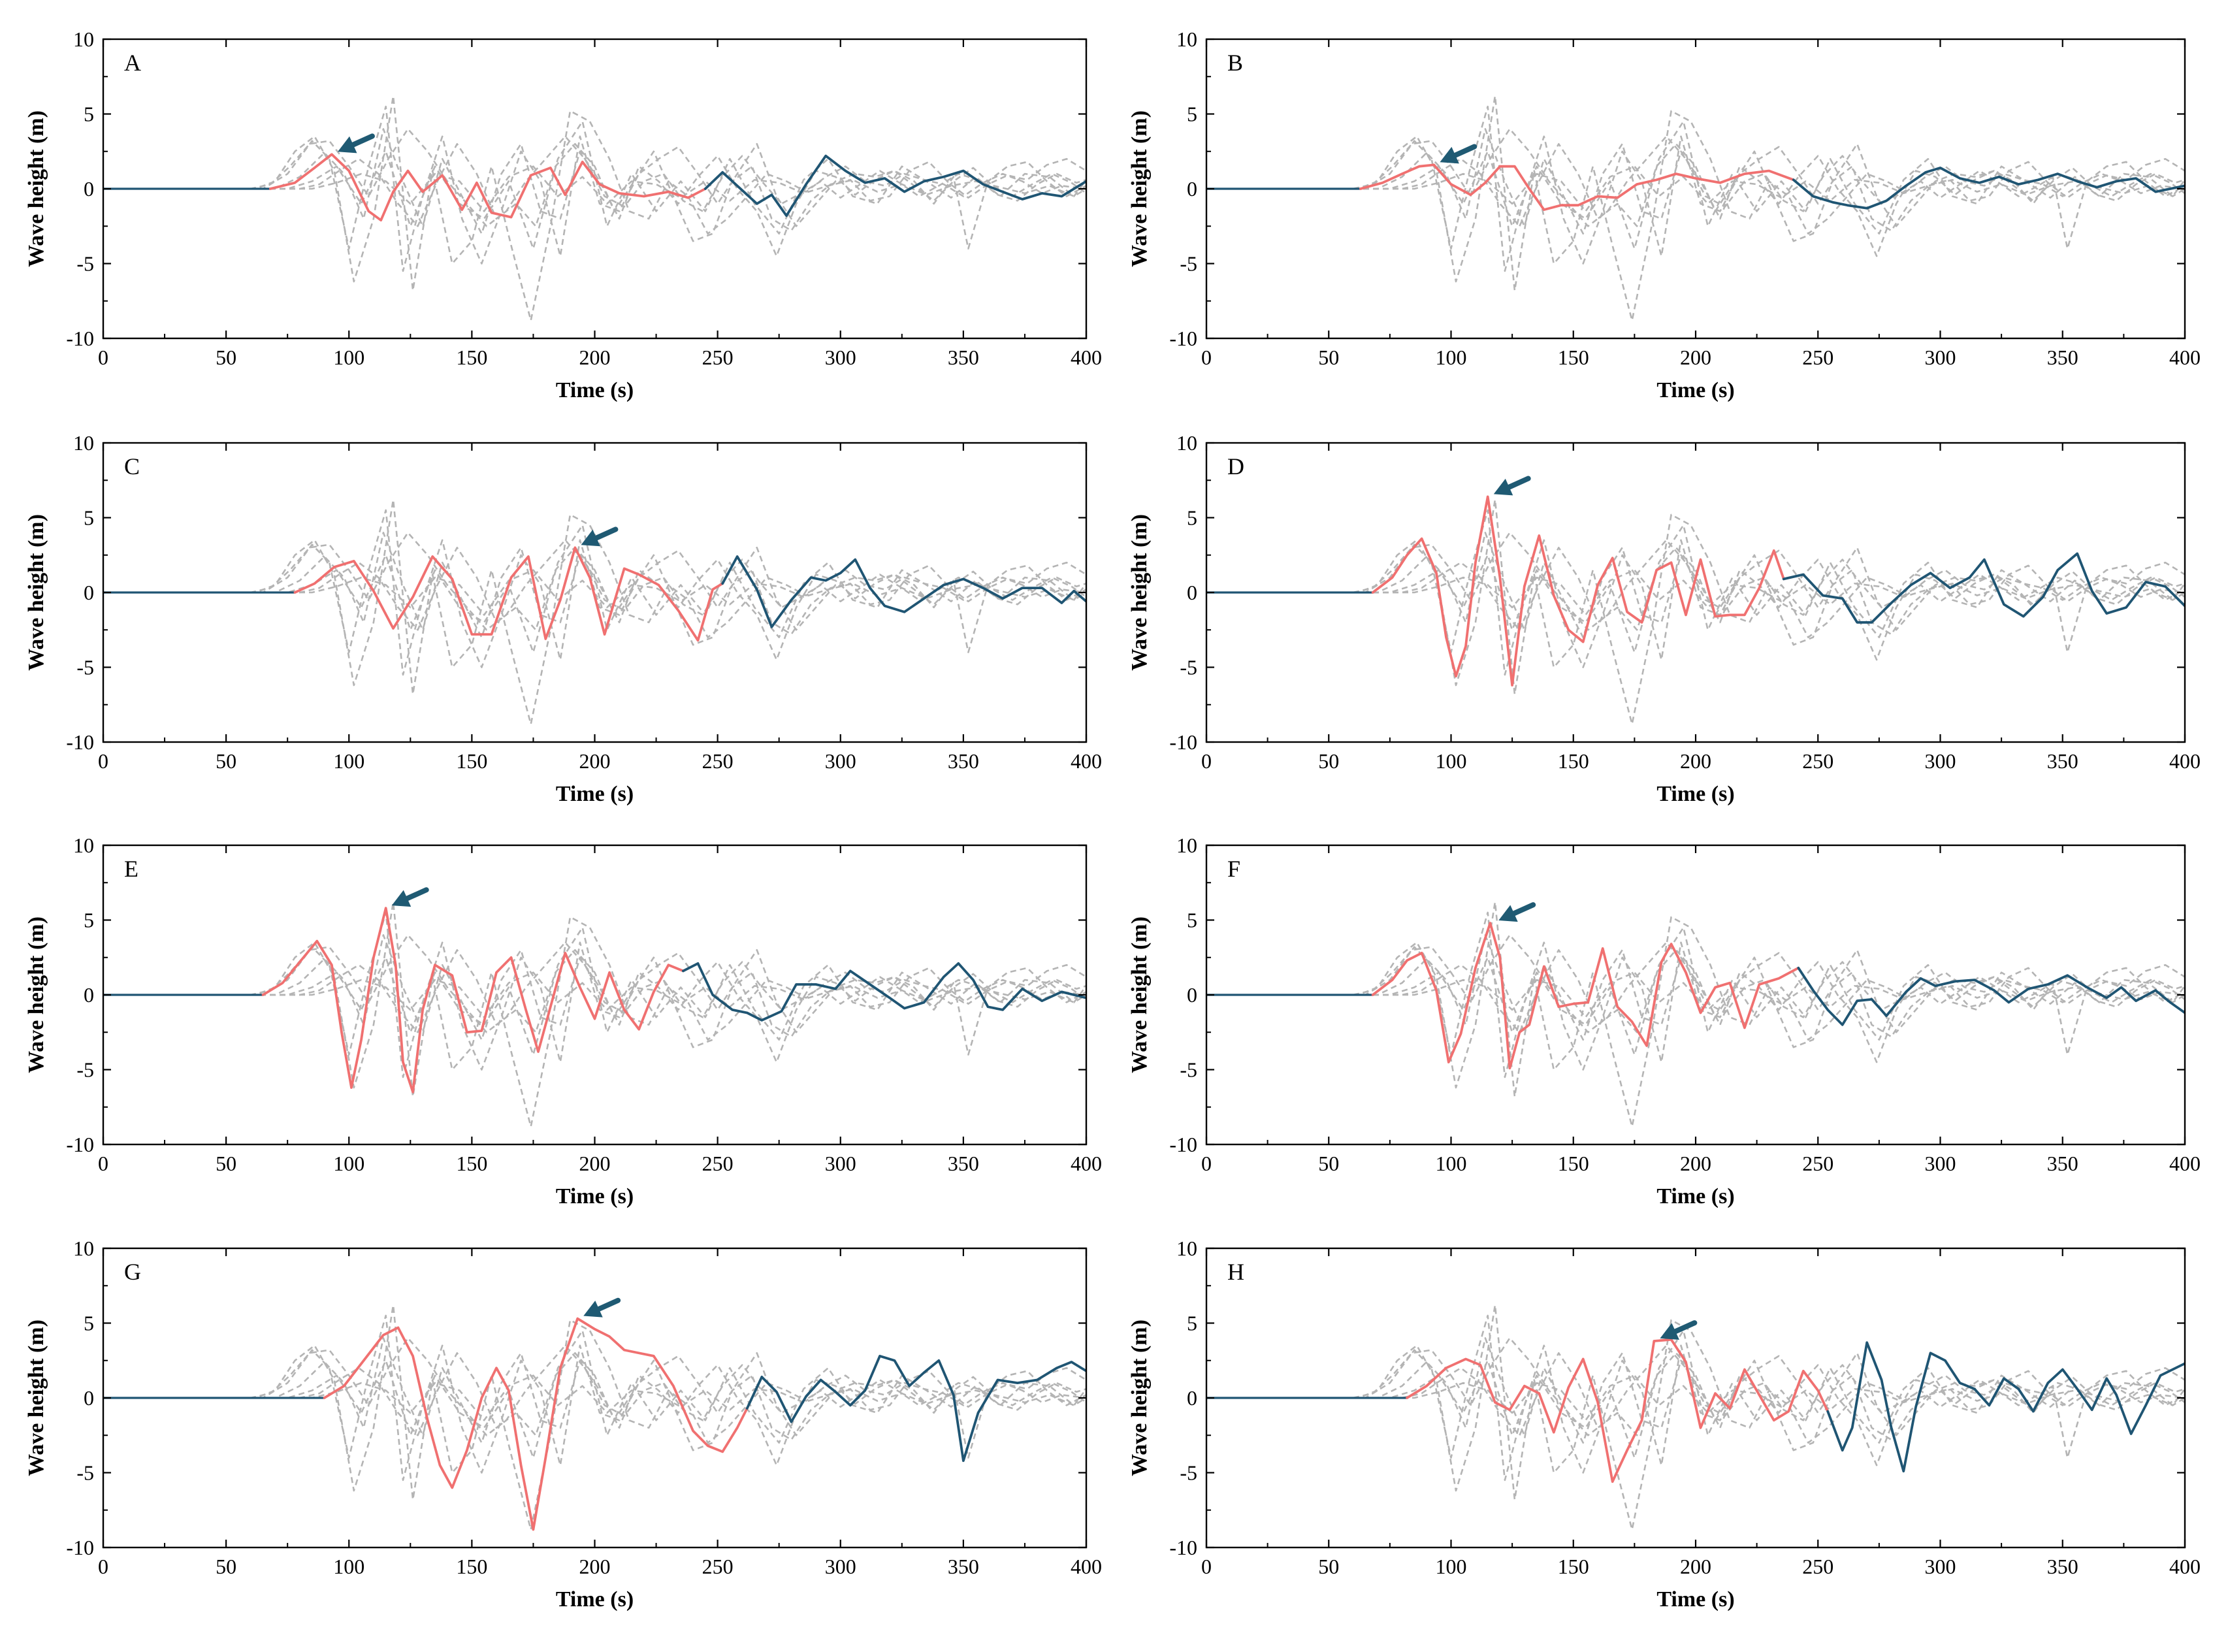 The image size is (2228, 1652). Describe the element at coordinates (2062, 761) in the screenshot. I see `panel-d-x-tick-label: 350` at that location.